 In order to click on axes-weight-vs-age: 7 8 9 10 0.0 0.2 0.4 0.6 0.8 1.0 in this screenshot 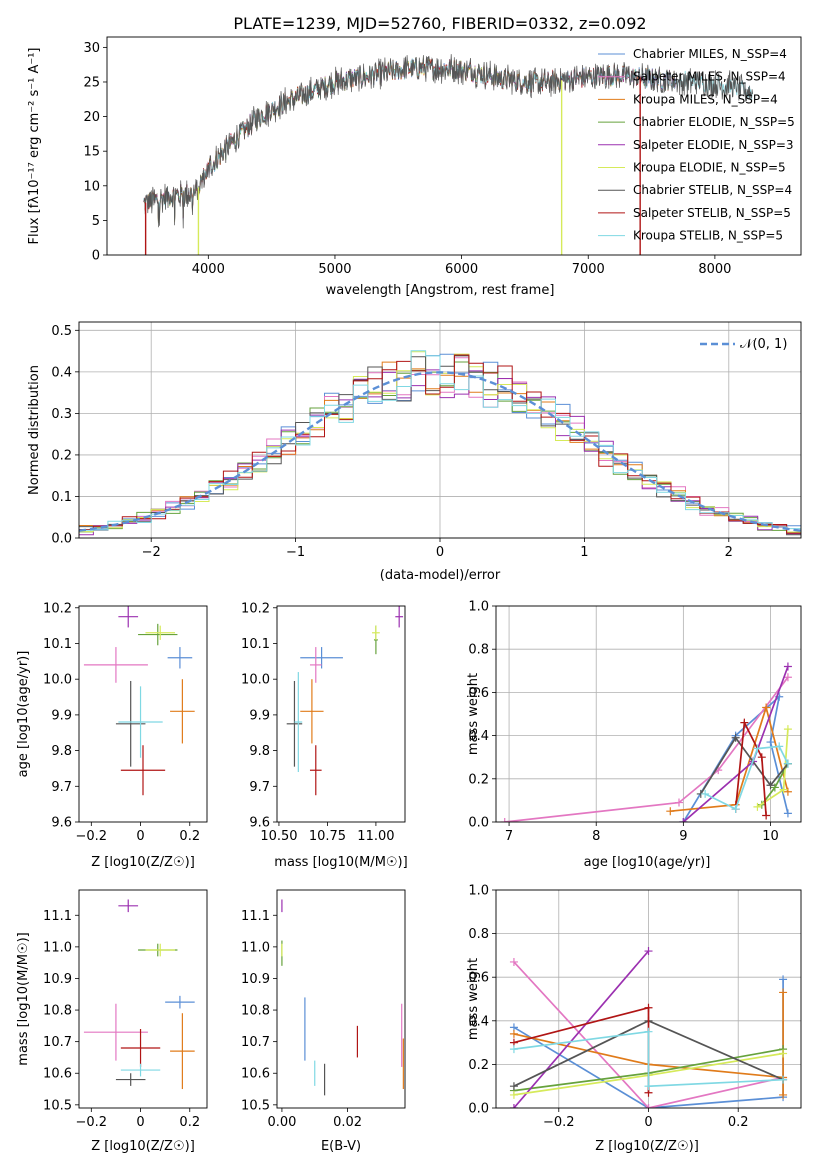, I will do `click(635, 722)`.